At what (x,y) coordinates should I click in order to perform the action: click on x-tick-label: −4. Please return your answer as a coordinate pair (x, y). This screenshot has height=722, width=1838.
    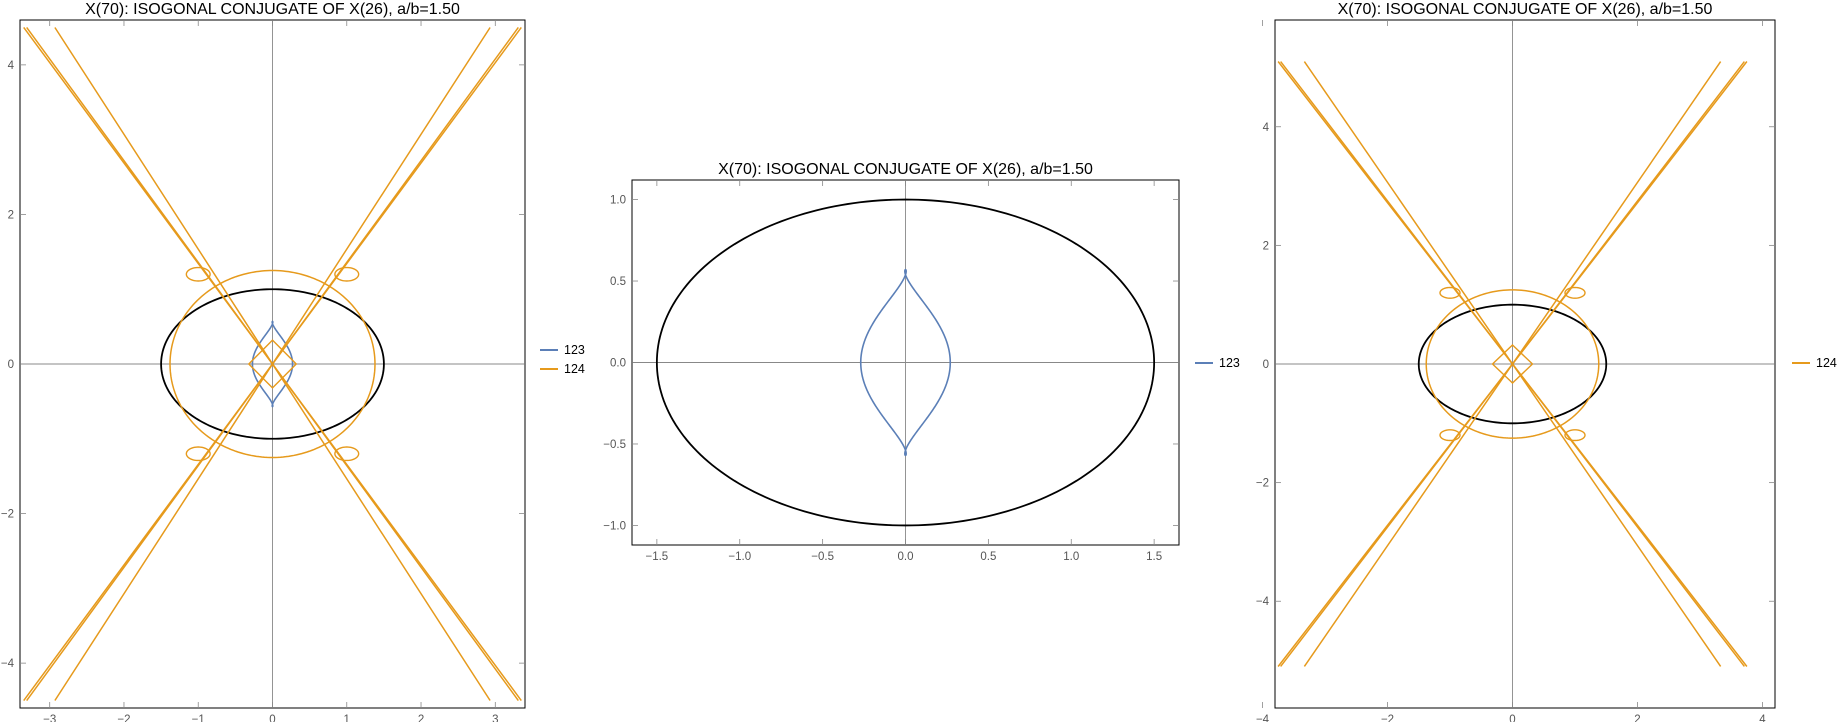
    Looking at the image, I should click on (1263, 718).